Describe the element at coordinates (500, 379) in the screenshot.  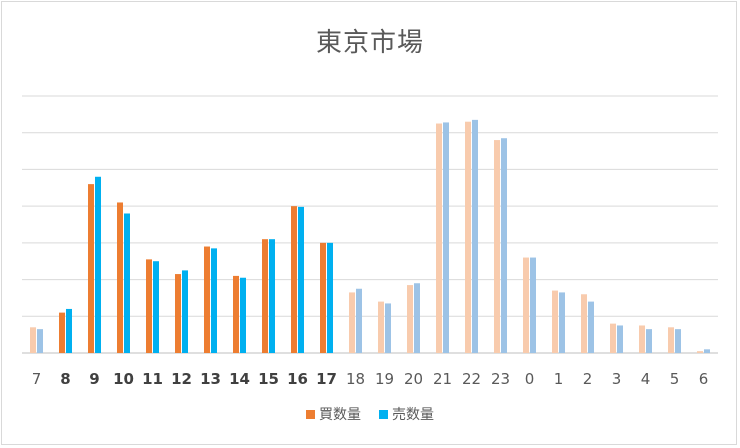
I see `x-tick-label: 23` at that location.